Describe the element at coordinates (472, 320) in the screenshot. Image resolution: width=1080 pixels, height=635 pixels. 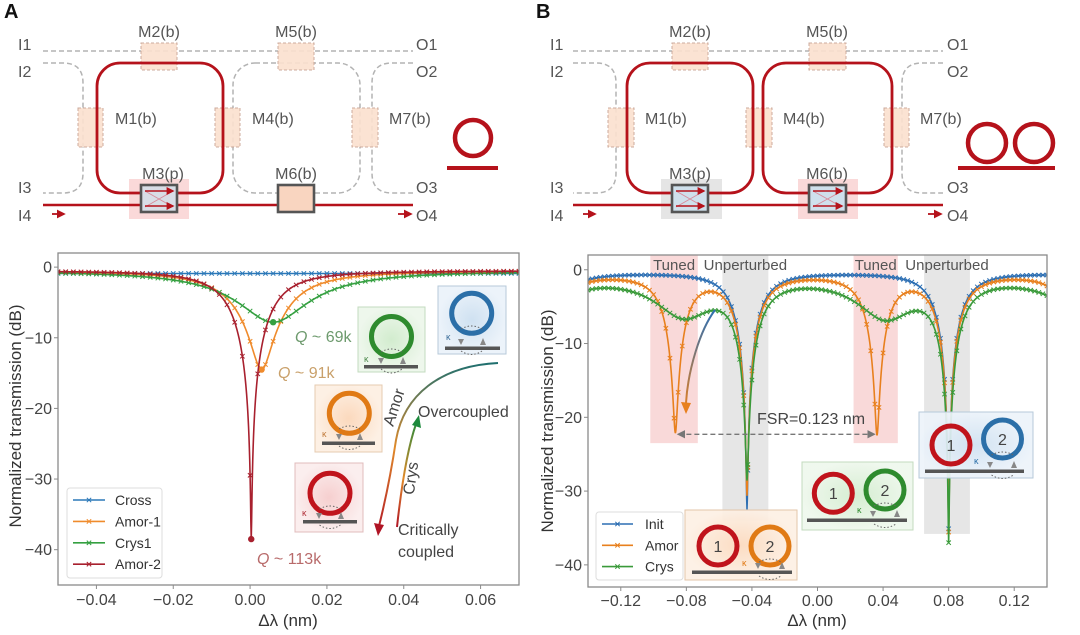
I see `inset-cross-ring: κ` at that location.